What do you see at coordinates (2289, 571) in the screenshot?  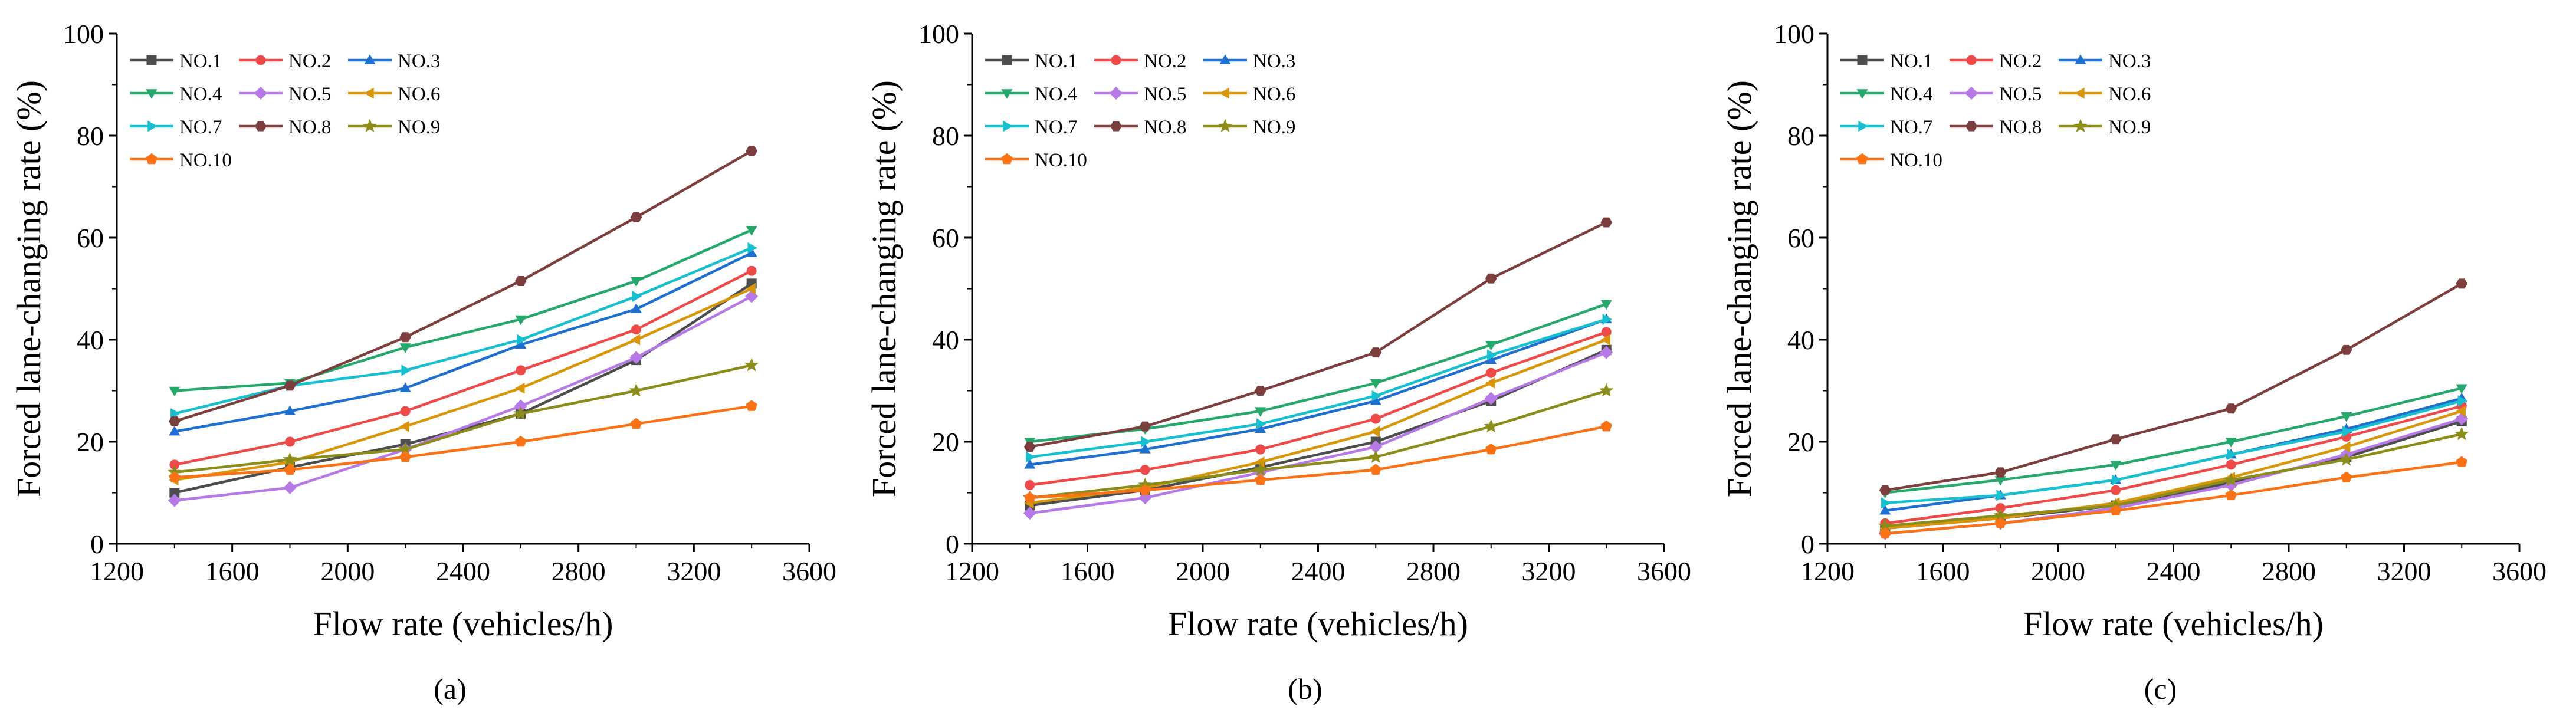 I see `x-tick-label: 2800` at bounding box center [2289, 571].